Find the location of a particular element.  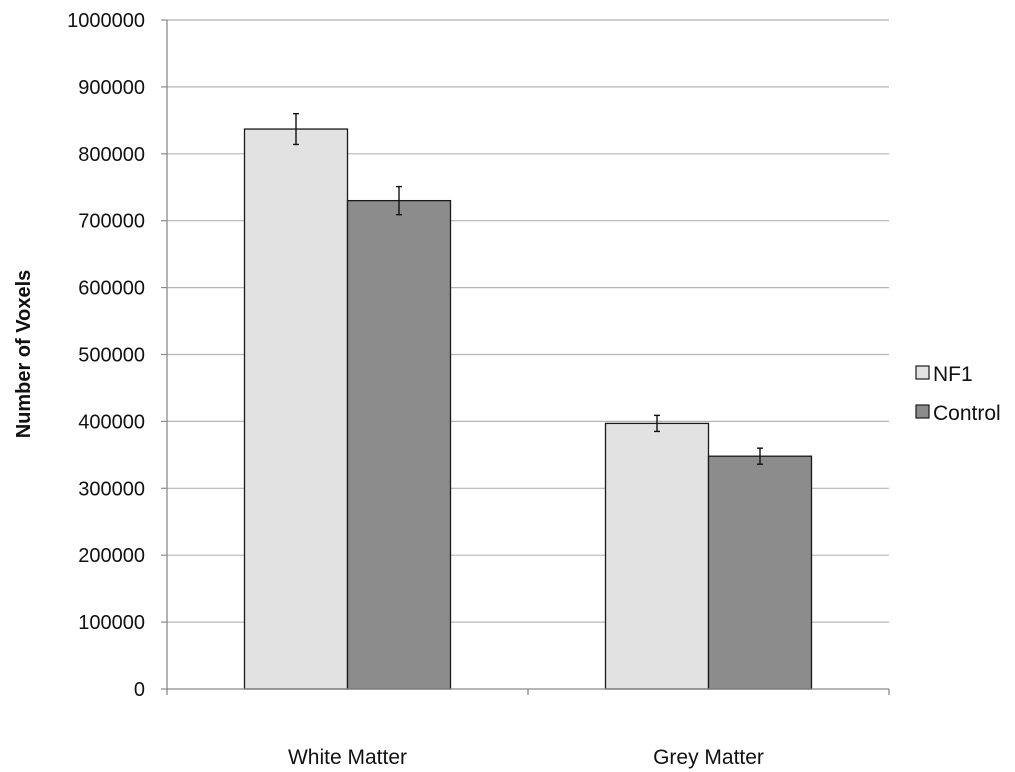

y-tick-label: 600000 is located at coordinates (111, 289).